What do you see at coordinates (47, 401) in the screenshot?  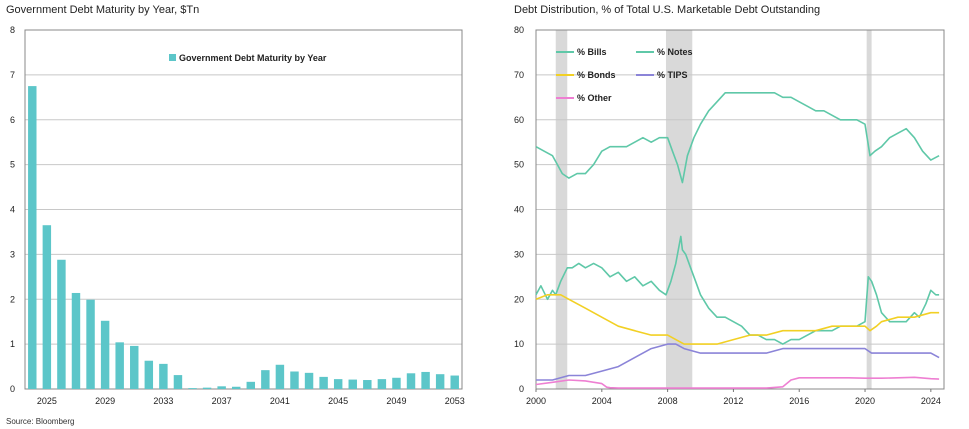 I see `x-tick-label: 2025` at bounding box center [47, 401].